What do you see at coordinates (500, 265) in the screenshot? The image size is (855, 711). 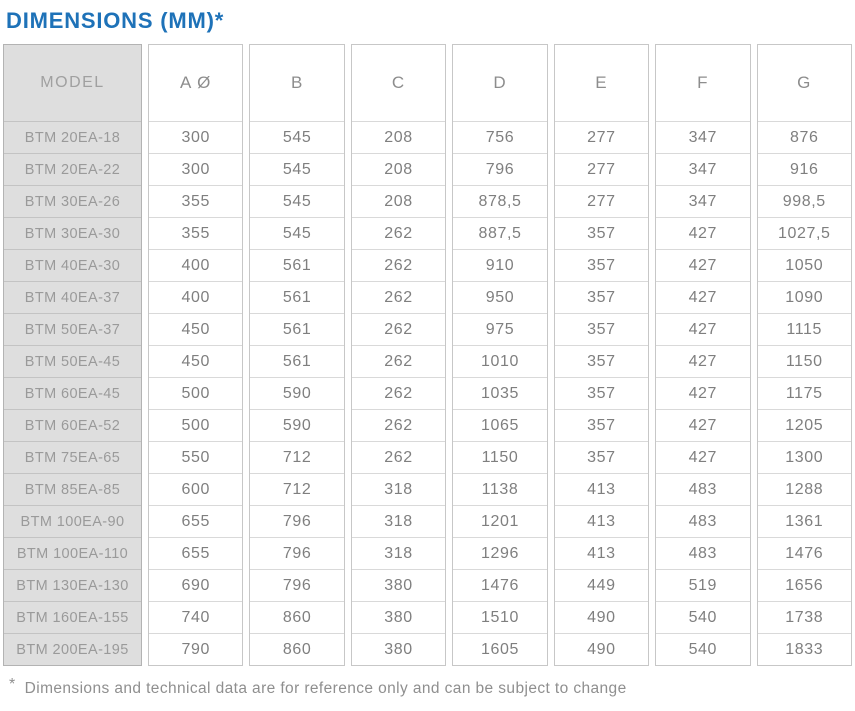 I see `value-cell: 910` at bounding box center [500, 265].